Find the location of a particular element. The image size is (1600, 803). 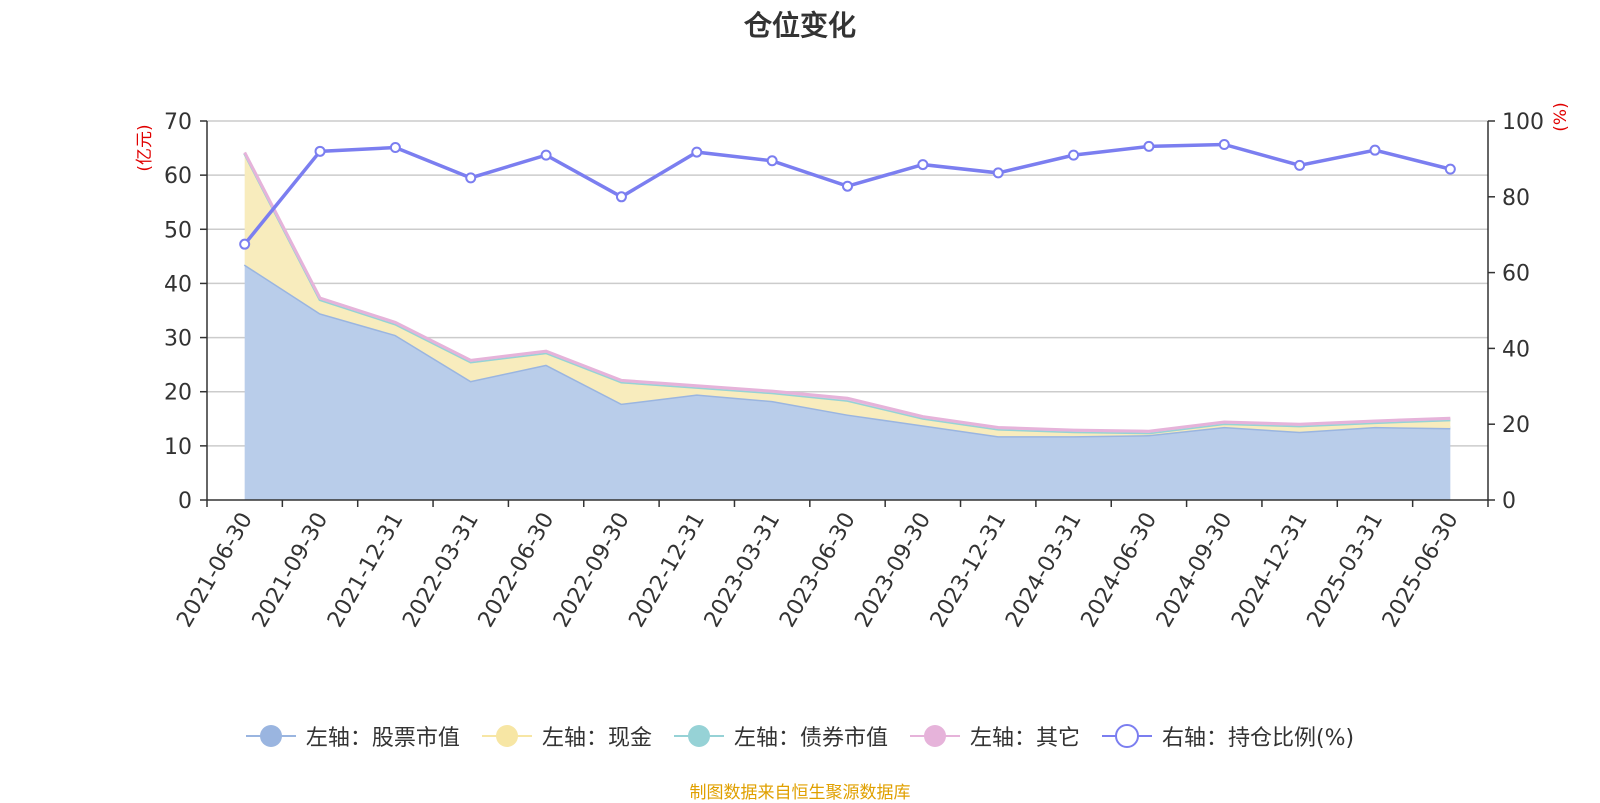

x-tick-label: 2022-03-31 is located at coordinates (441, 570).